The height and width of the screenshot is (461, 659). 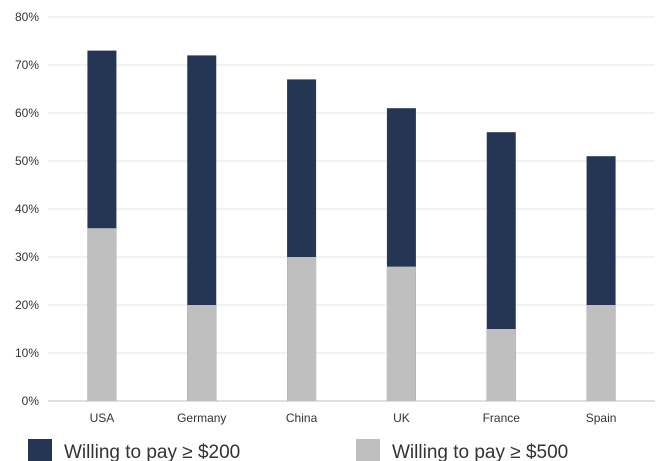 I want to click on x-tick-label: UK, so click(x=401, y=418).